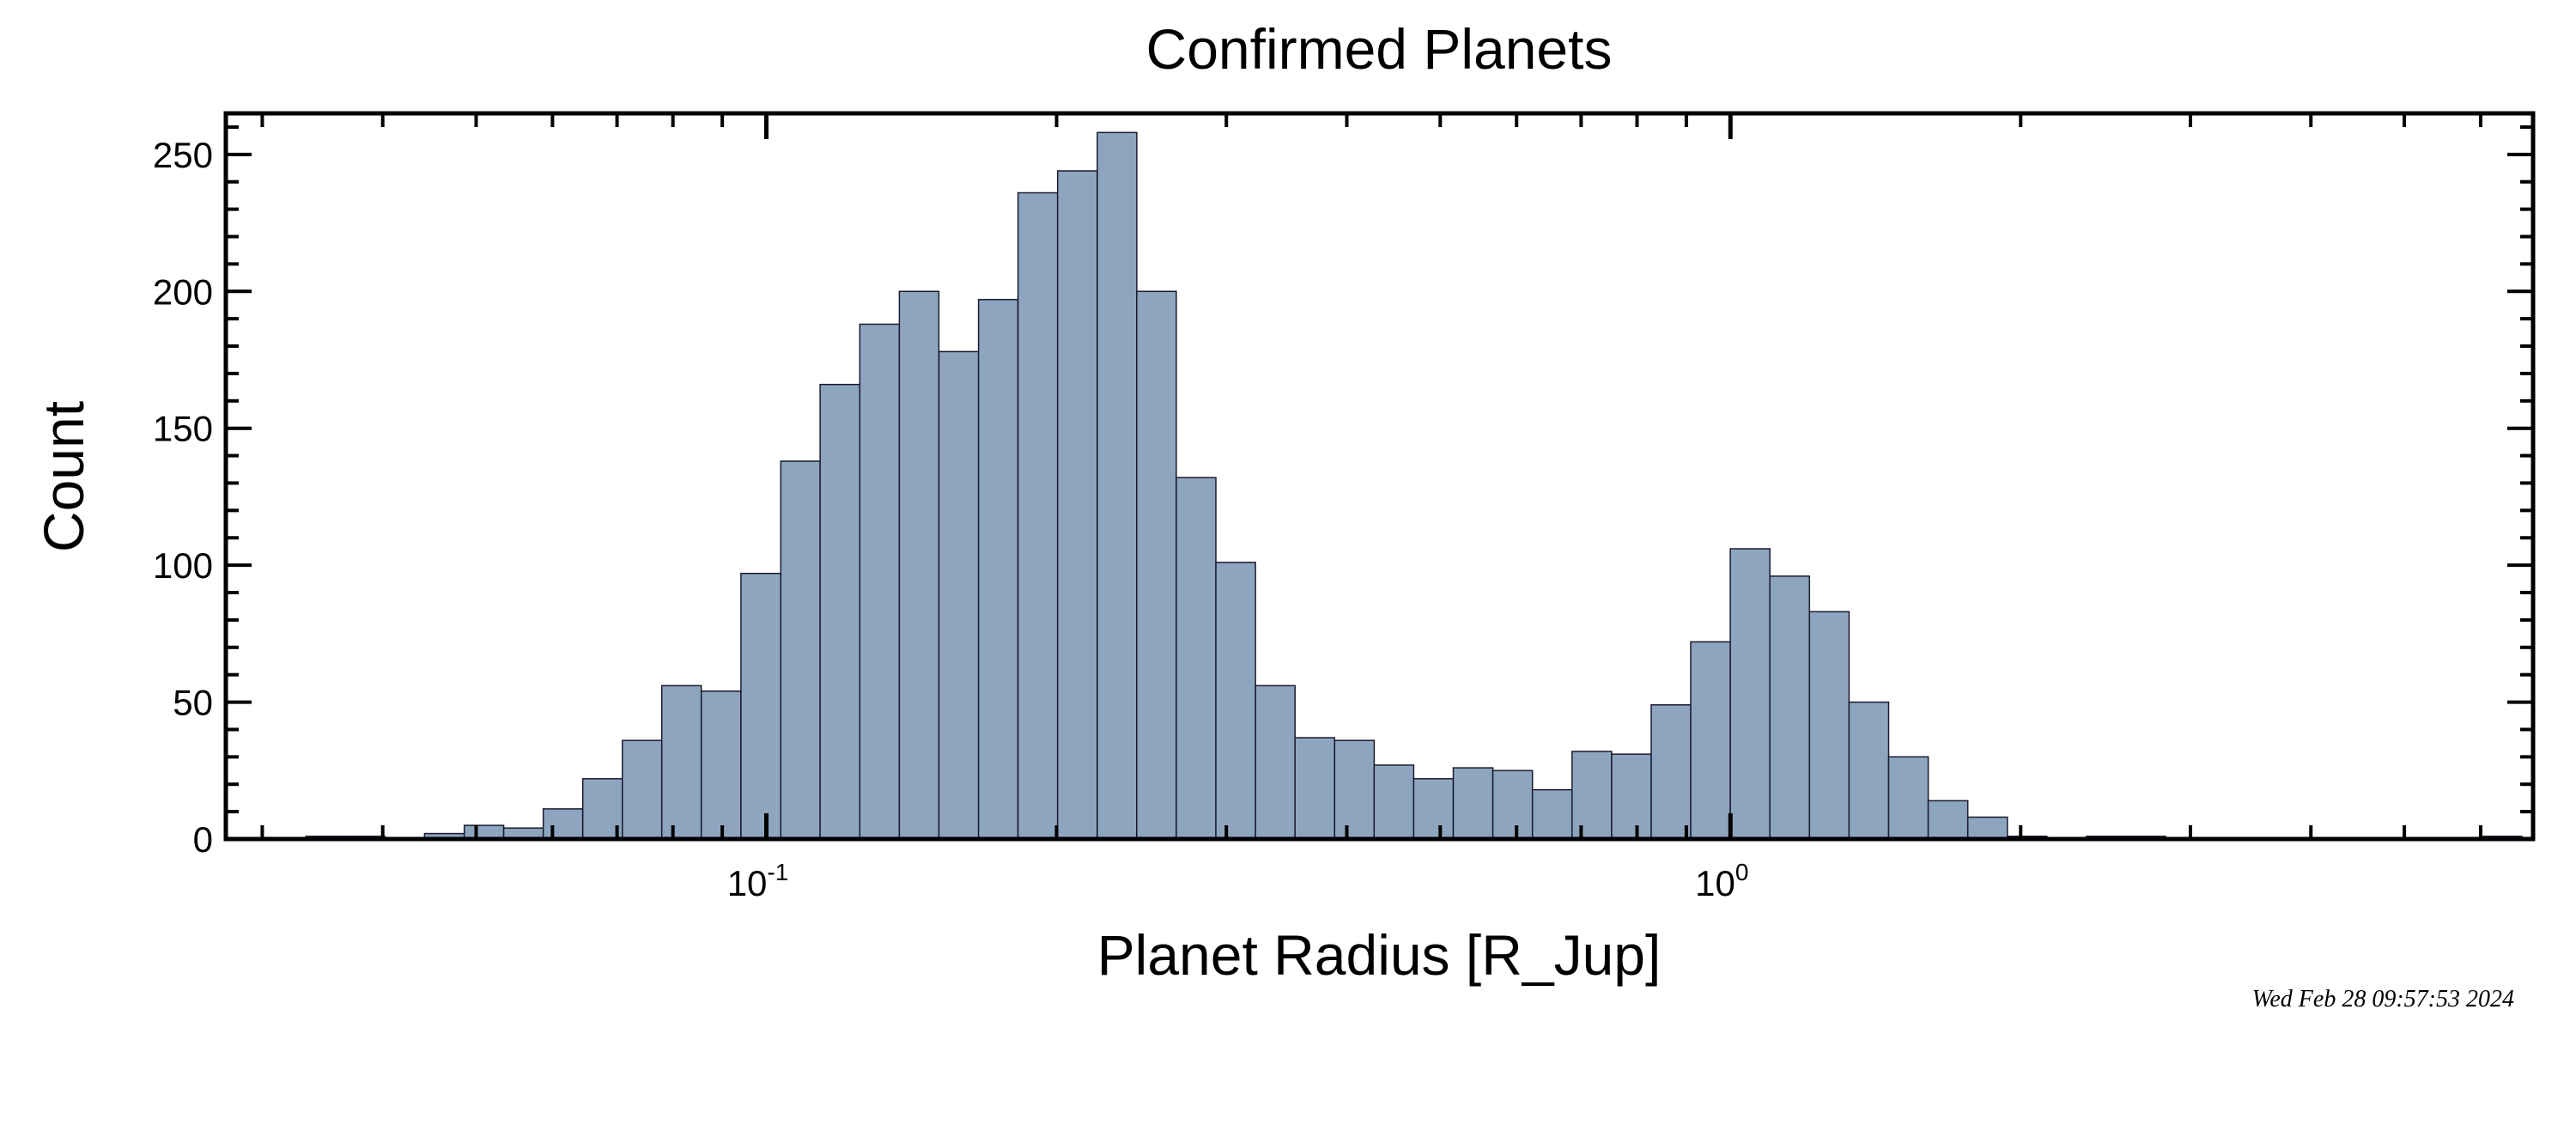 The height and width of the screenshot is (1125, 2576). I want to click on y-tick-label: 0, so click(203, 839).